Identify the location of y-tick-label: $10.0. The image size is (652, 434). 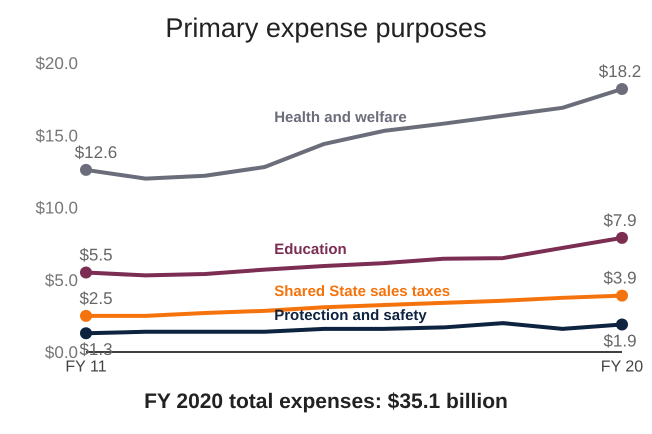
(56, 208).